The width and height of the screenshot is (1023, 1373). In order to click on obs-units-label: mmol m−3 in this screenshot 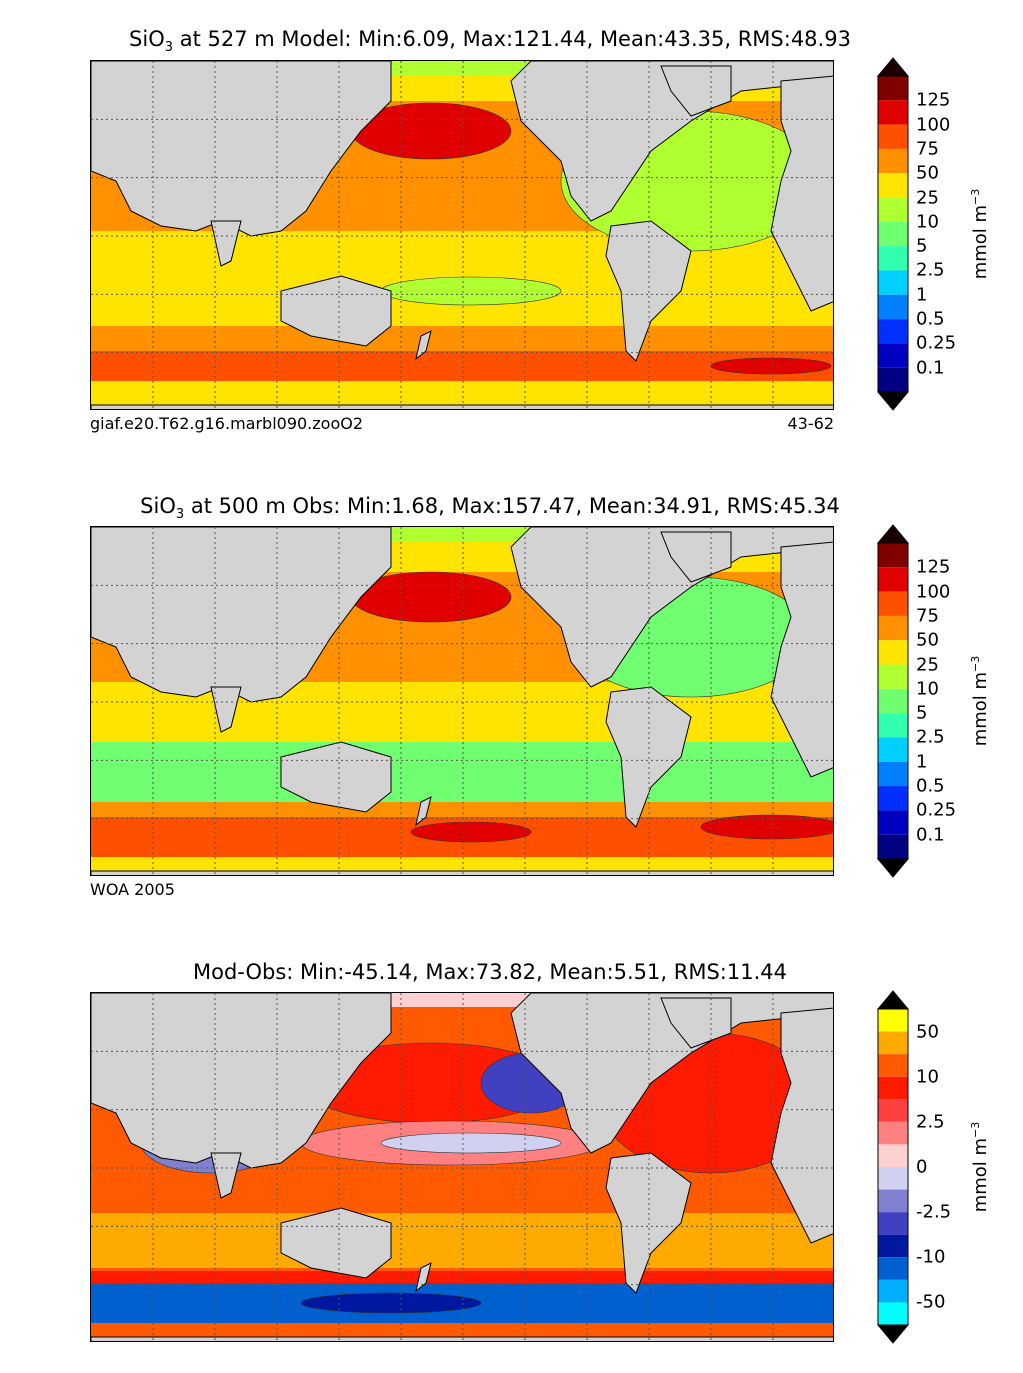, I will do `click(980, 701)`.